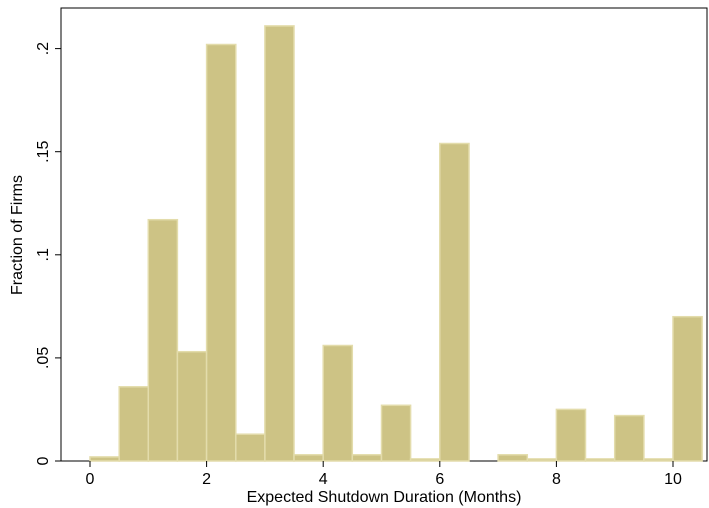 The height and width of the screenshot is (508, 709). I want to click on y-ticks-group: 0 .05 .1 .15 .2, so click(48, 253).